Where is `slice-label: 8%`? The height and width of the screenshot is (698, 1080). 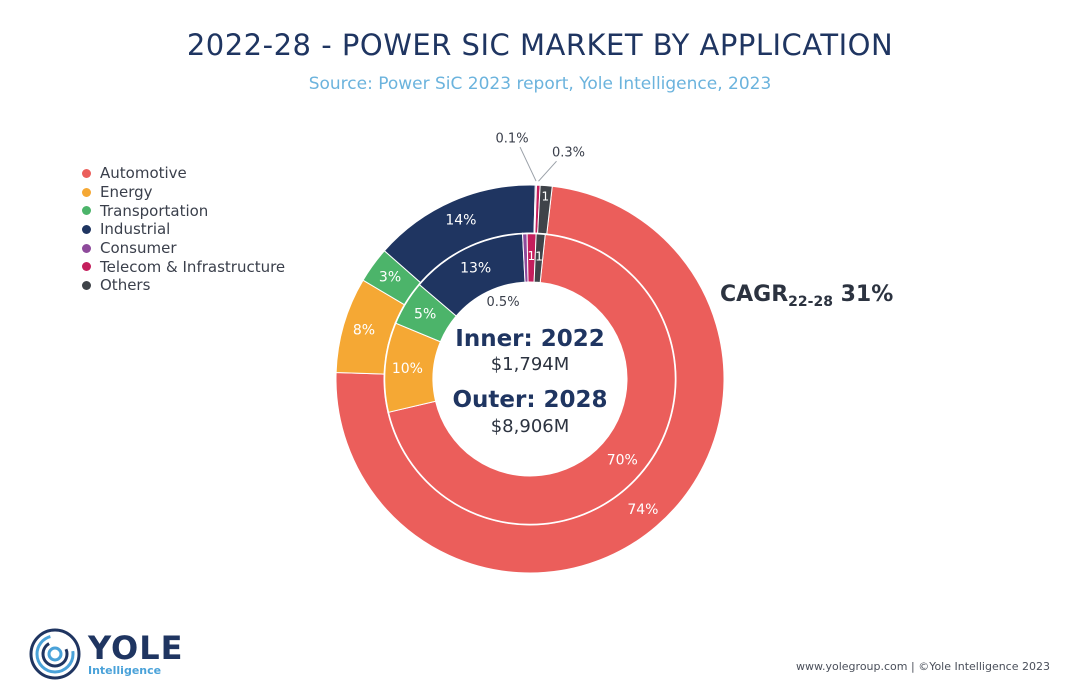 slice-label: 8% is located at coordinates (364, 331).